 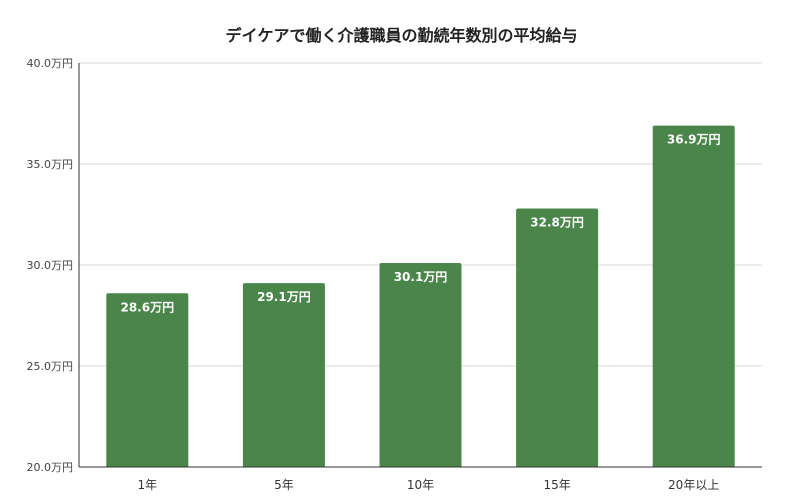 I want to click on y-tick-label: 25.0万円, so click(x=50, y=366).